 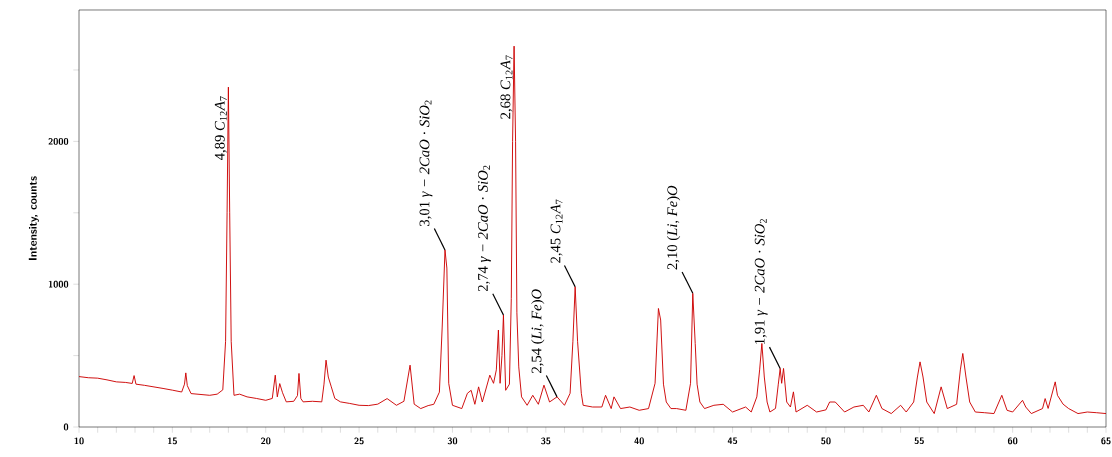 What do you see at coordinates (546, 441) in the screenshot?
I see `x-tick-label: 35` at bounding box center [546, 441].